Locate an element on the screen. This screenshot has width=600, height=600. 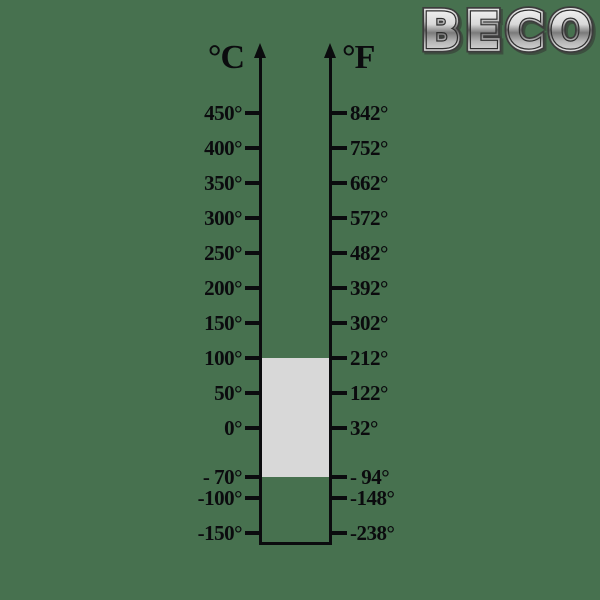
logo-text-inner-outline: BECO is located at coordinates (509, 30).